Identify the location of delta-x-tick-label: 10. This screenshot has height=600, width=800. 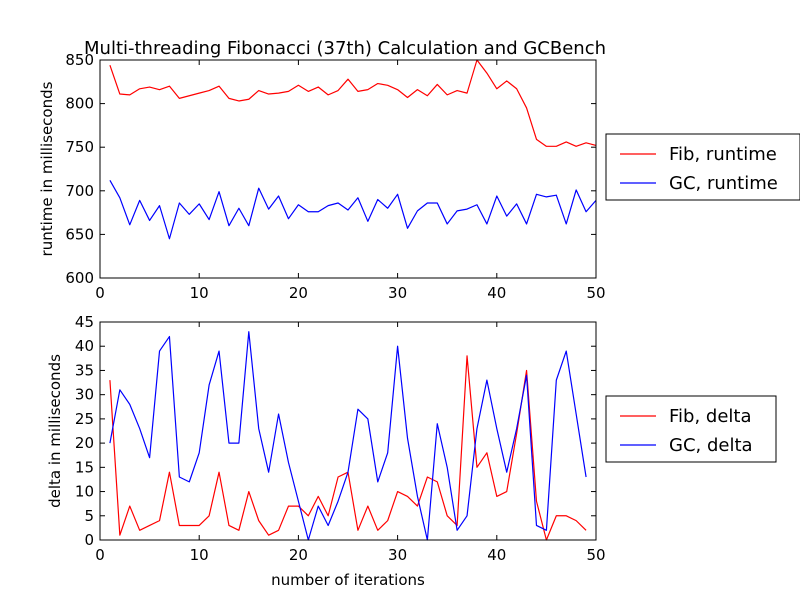
(199, 555).